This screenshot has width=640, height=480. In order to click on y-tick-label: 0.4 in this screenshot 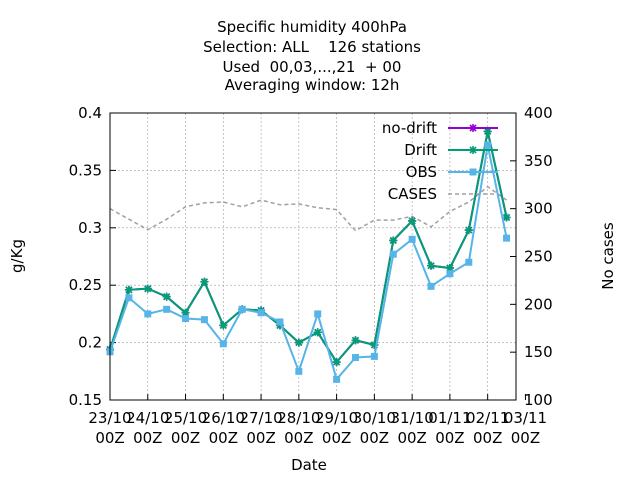, I will do `click(90, 113)`.